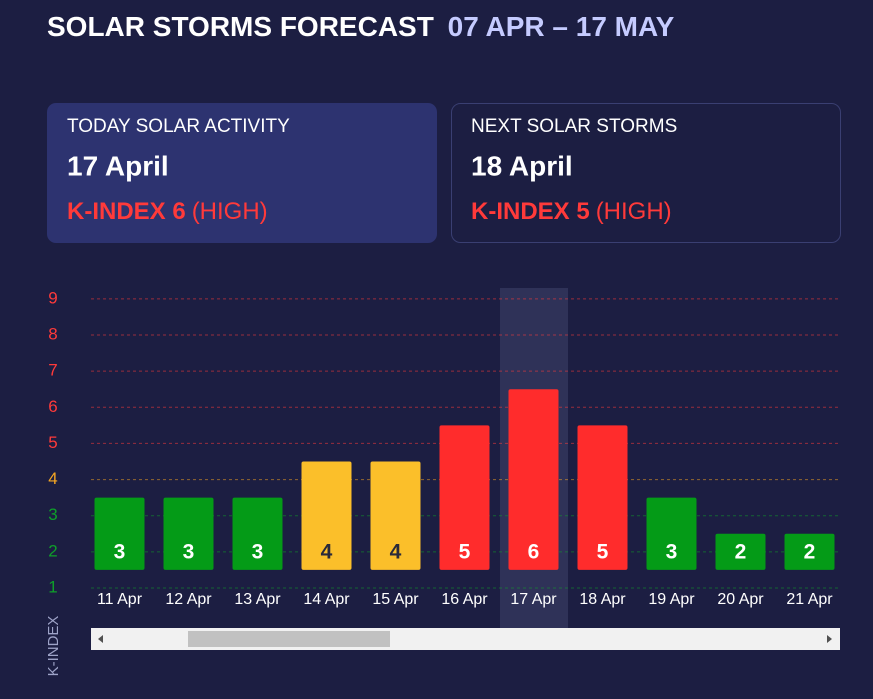 Image resolution: width=873 pixels, height=699 pixels. Describe the element at coordinates (52, 586) in the screenshot. I see `y-tick-label: 1` at that location.